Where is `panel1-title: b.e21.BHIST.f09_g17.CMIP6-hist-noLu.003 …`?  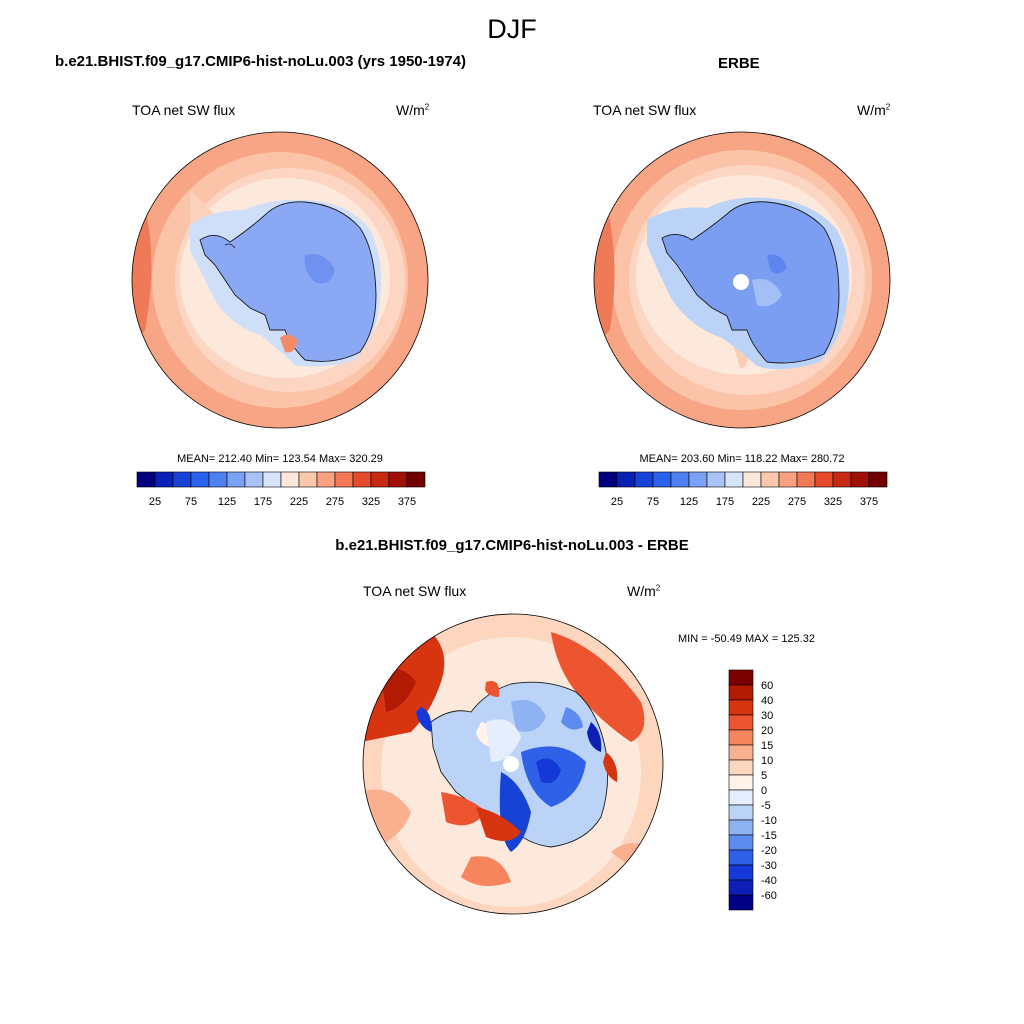 panel1-title: b.e21.BHIST.f09_g17.CMIP6-hist-noLu.003 … is located at coordinates (260, 61).